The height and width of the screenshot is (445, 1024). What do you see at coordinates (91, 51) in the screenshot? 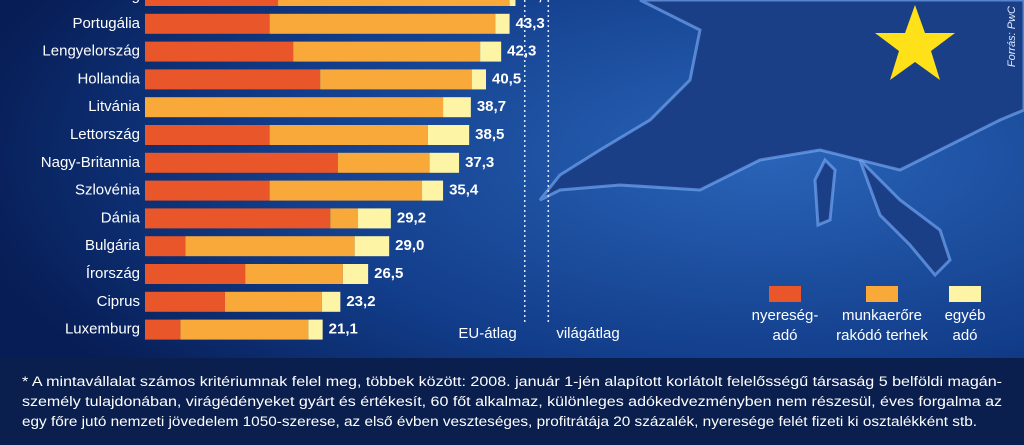
I see `category-label: Lengyelország` at bounding box center [91, 51].